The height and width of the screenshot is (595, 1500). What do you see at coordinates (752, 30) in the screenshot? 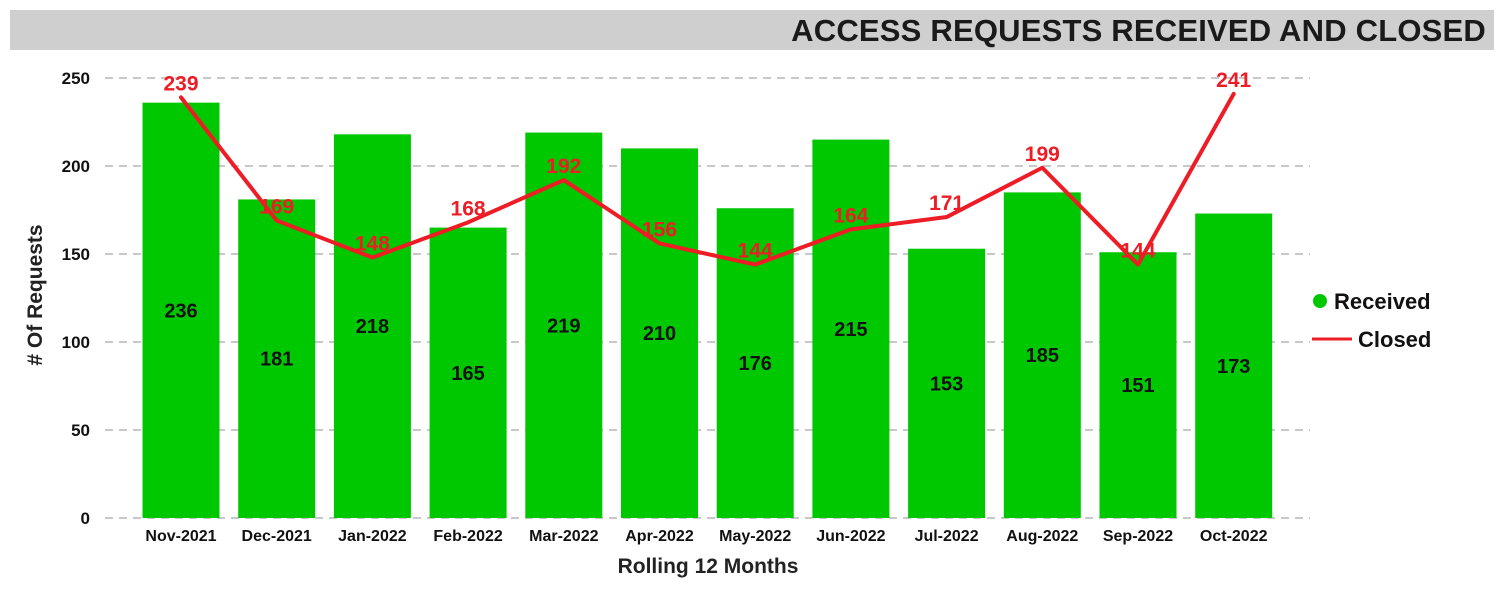
I see `title-bar: ACCESS REQUESTS RECEIVED AND CLOSED` at bounding box center [752, 30].